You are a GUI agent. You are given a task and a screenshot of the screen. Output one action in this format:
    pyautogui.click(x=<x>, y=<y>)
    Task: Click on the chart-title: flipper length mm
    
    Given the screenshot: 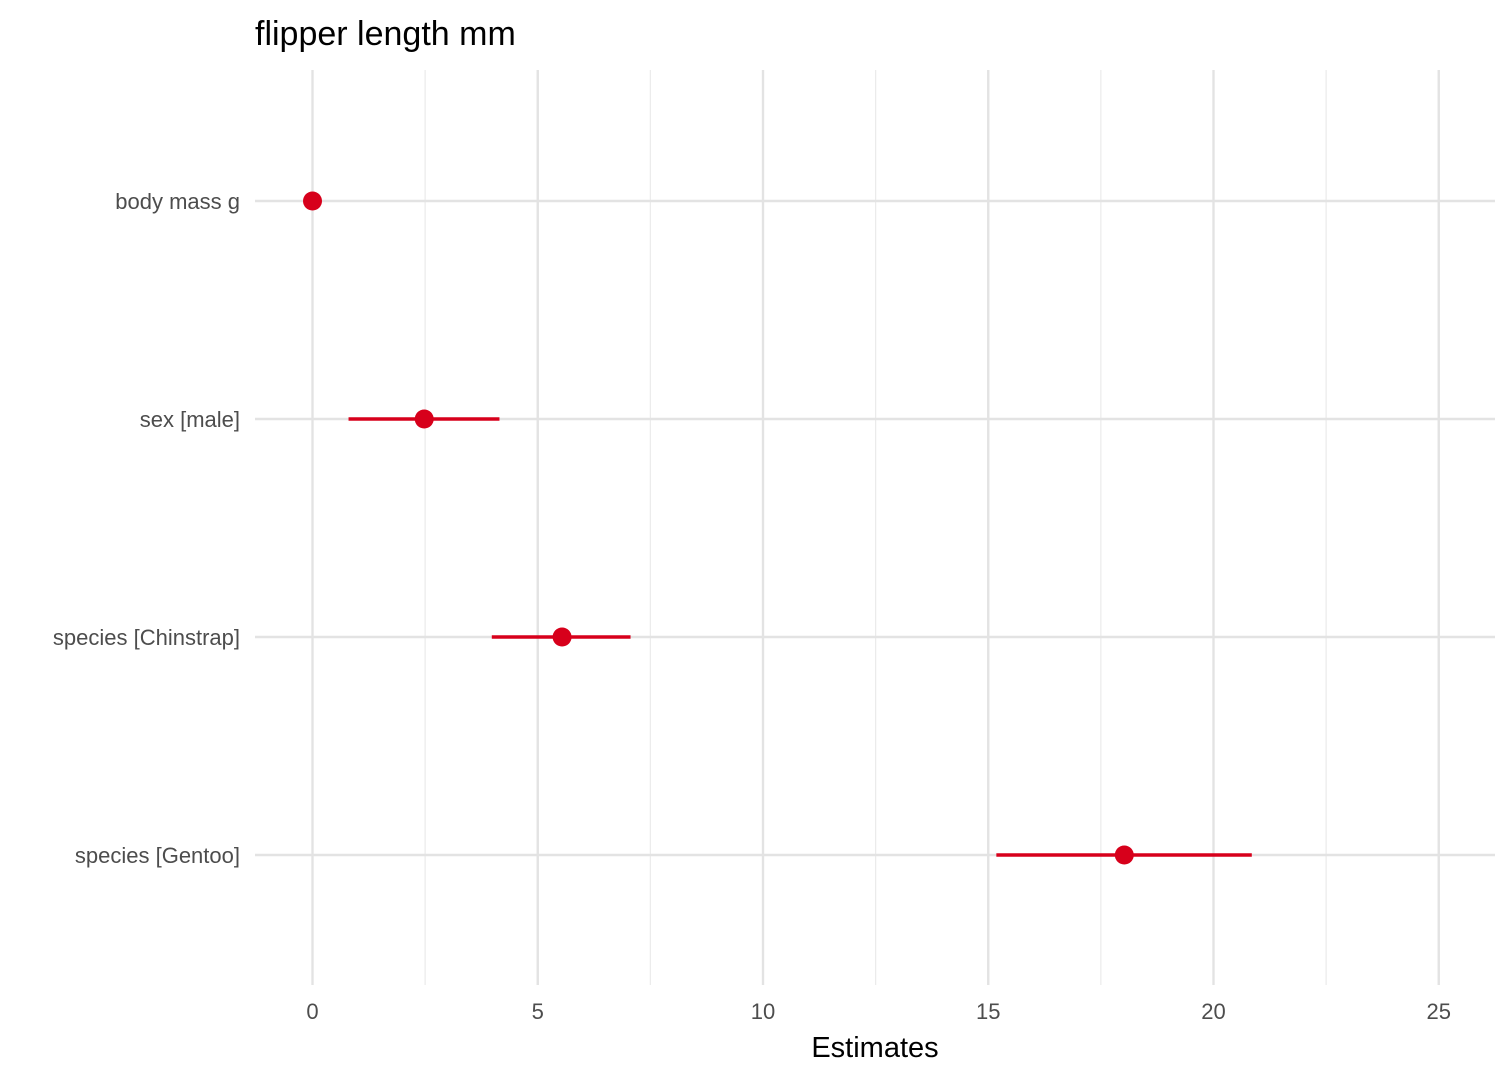 What is the action you would take?
    pyautogui.click(x=385, y=34)
    